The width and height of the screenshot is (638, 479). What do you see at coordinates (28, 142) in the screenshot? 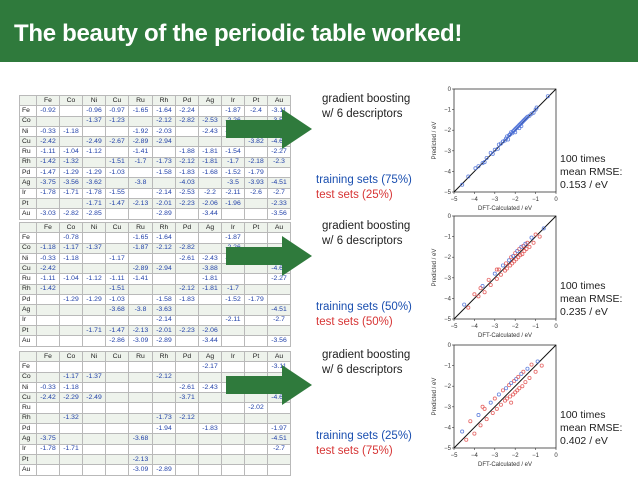
I see `row-header: Cu` at bounding box center [28, 142].